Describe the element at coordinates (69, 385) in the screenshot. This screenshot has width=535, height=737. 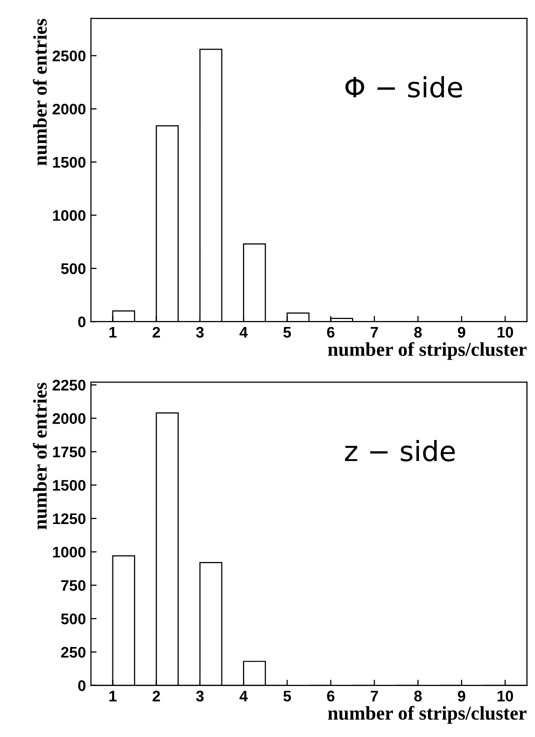
I see `y-tick-label: 2250` at that location.